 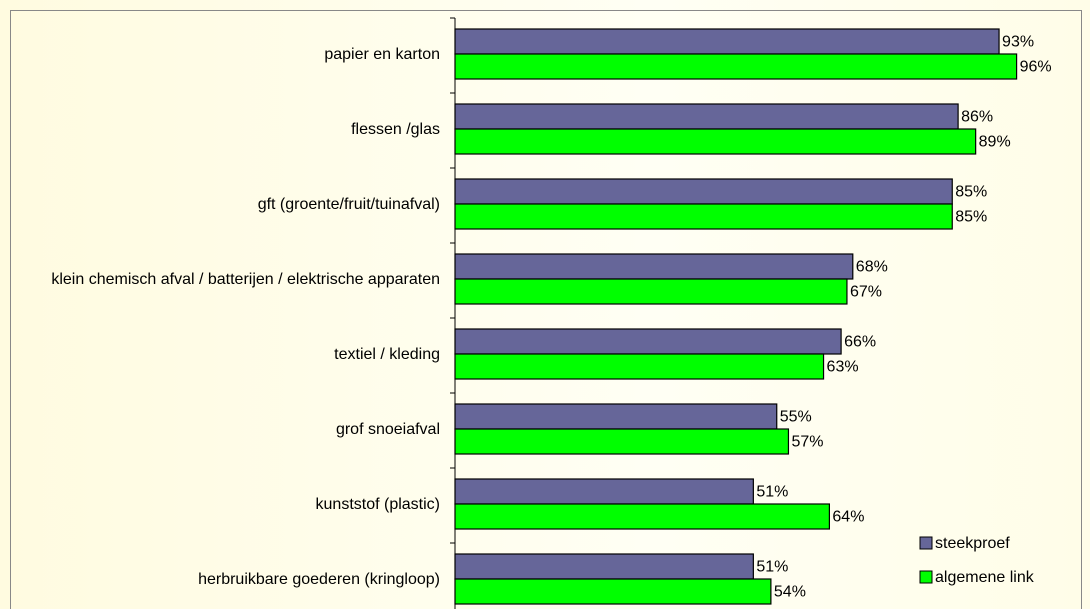 What do you see at coordinates (977, 117) in the screenshot?
I see `value-label: 86%` at bounding box center [977, 117].